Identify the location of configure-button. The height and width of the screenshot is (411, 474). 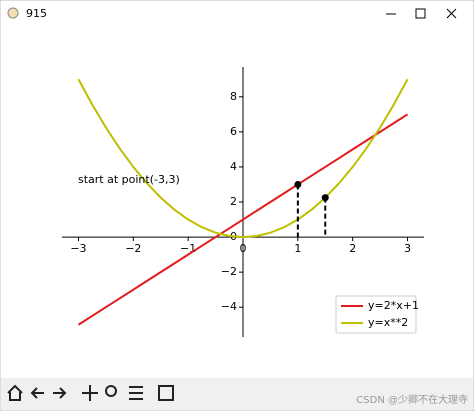
(136, 393).